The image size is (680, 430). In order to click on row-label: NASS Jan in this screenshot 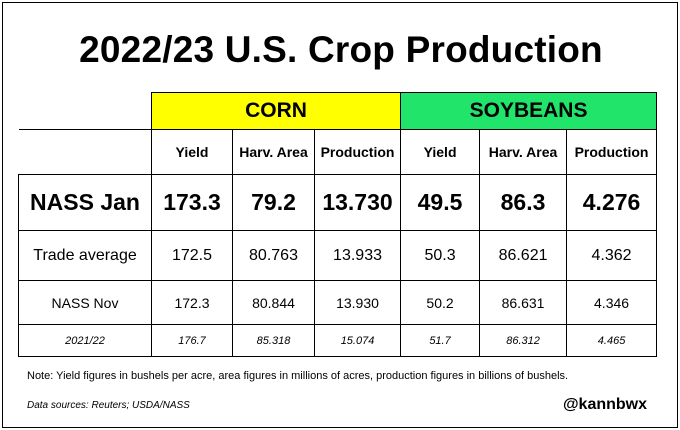, I will do `click(85, 202)`.